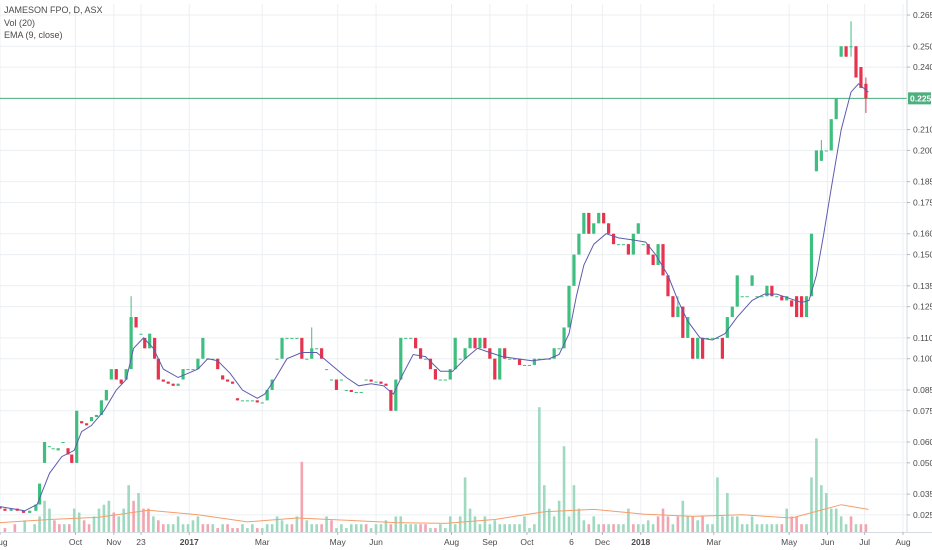 The height and width of the screenshot is (550, 932). What do you see at coordinates (902, 542) in the screenshot?
I see `x-tick-label: Aug` at bounding box center [902, 542].